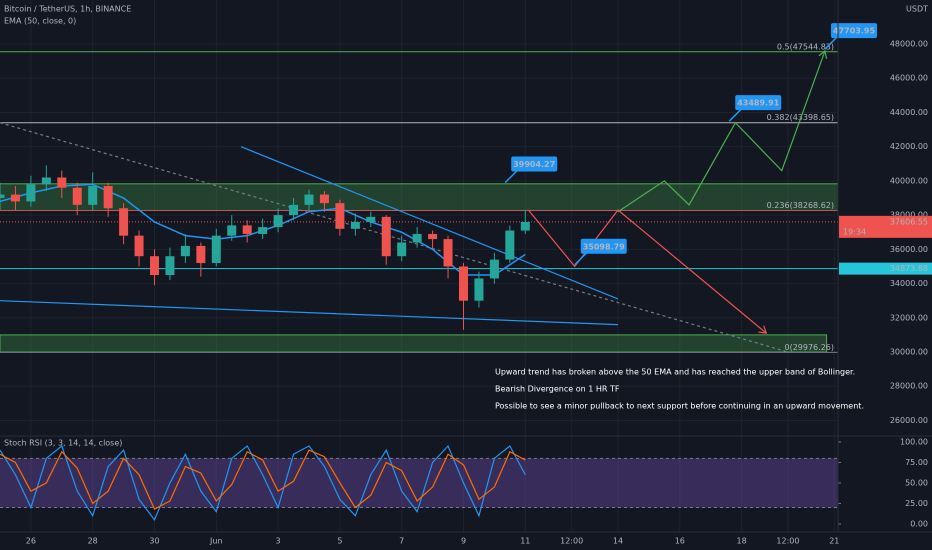 The height and width of the screenshot is (550, 932). I want to click on y-tick-label: 26000.00, so click(909, 420).